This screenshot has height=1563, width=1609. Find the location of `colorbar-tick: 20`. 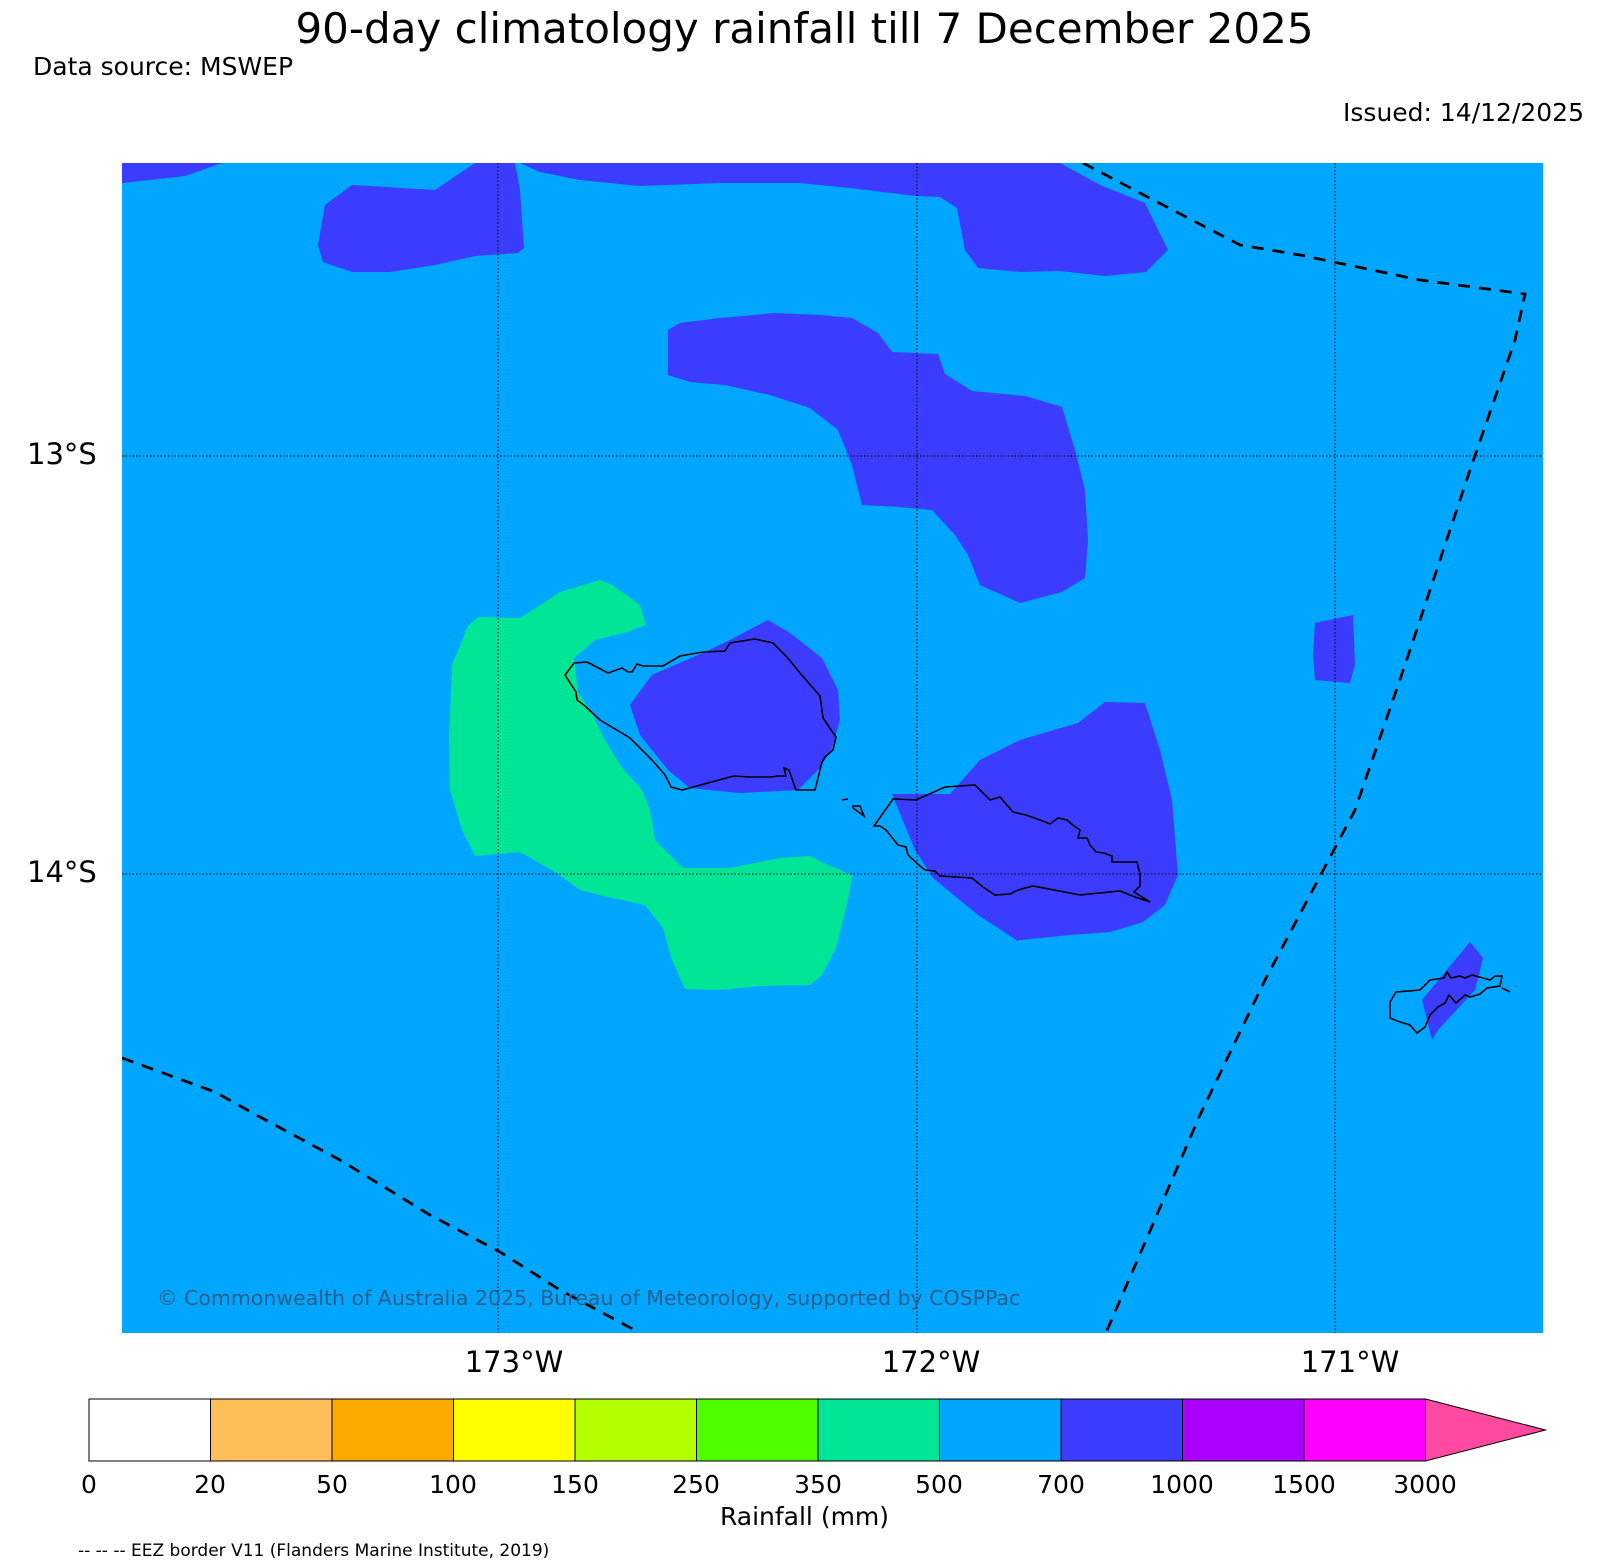

colorbar-tick: 20 is located at coordinates (210, 1484).